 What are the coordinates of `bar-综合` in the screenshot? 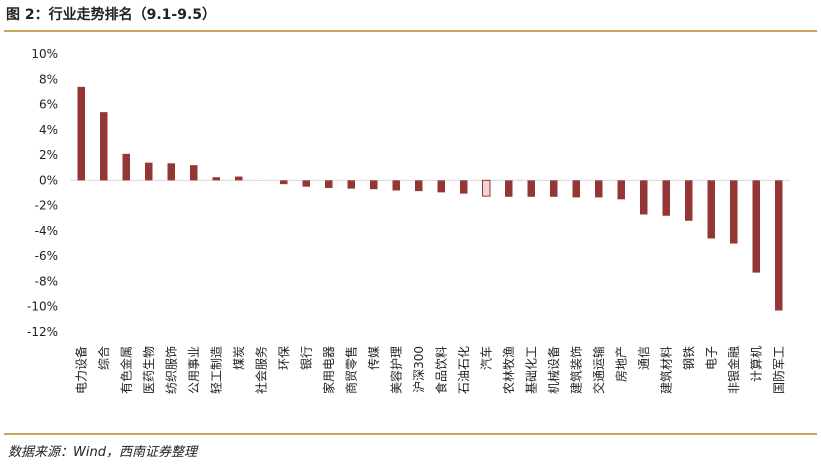 It's located at (104, 146).